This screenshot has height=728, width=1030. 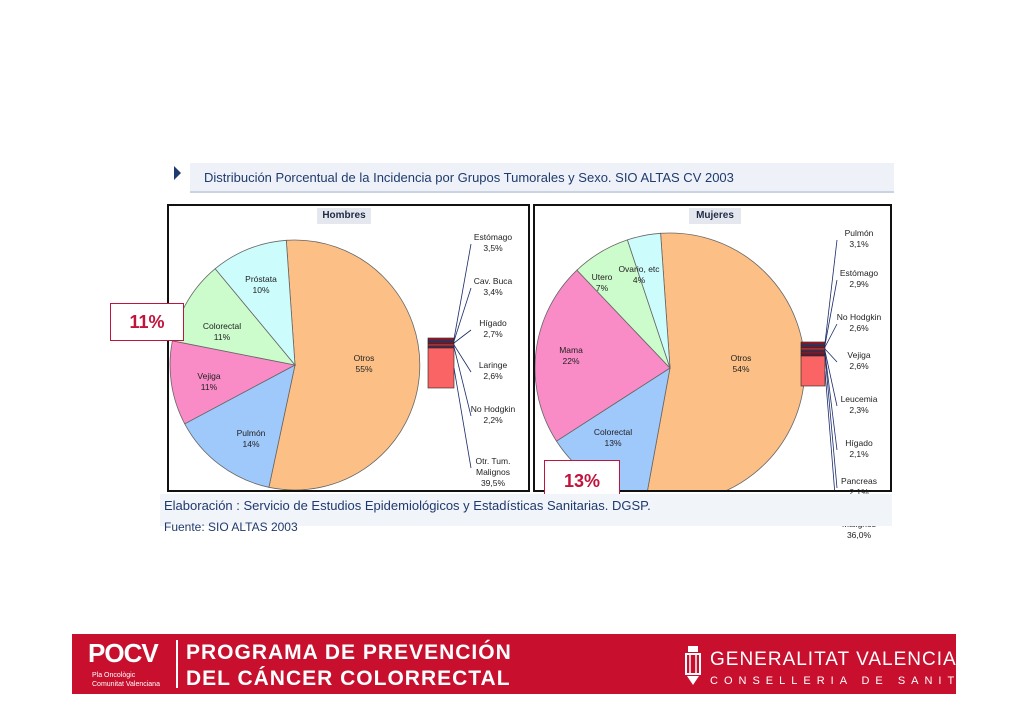 What do you see at coordinates (859, 404) in the screenshot?
I see `breakdown-label-leucemia: Leucemia 2,3%` at bounding box center [859, 404].